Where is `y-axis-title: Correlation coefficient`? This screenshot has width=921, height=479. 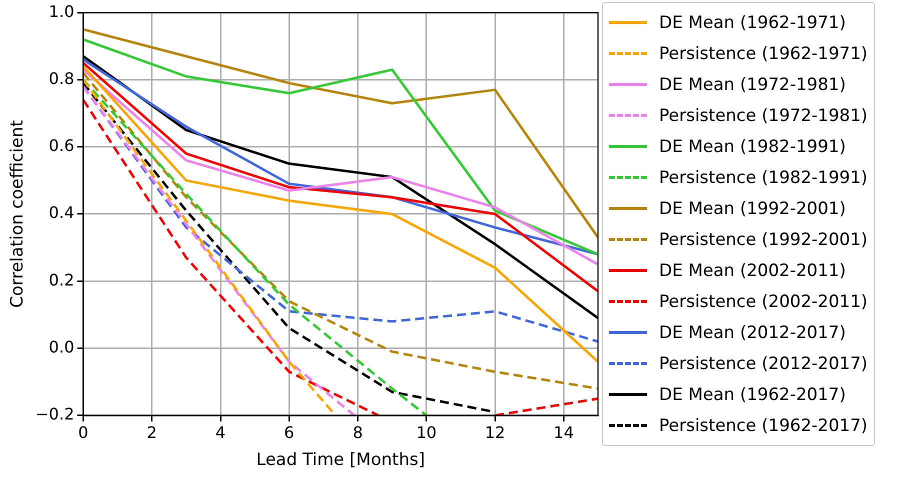
y-axis-title: Correlation coefficient is located at coordinates (18, 214).